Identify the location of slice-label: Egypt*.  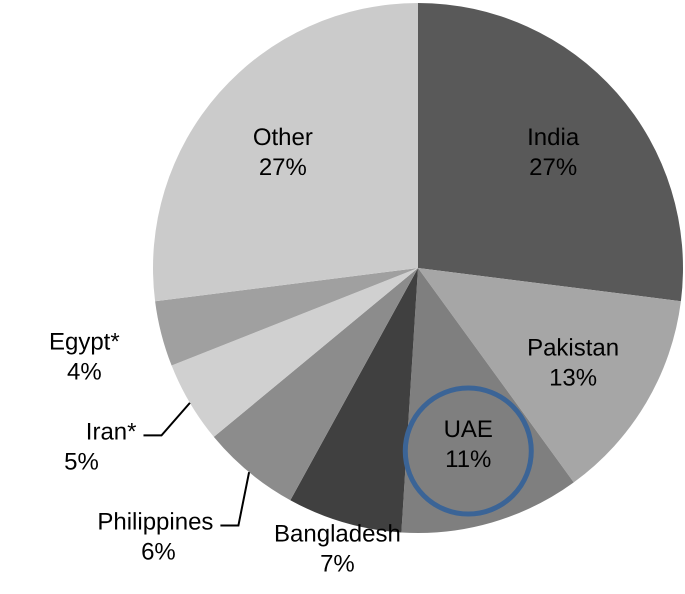
(84, 342).